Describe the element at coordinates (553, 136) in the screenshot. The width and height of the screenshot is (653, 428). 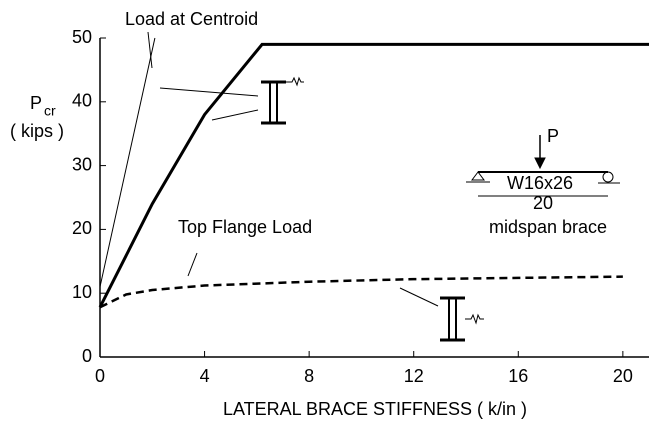
I see `inset-load: P` at that location.